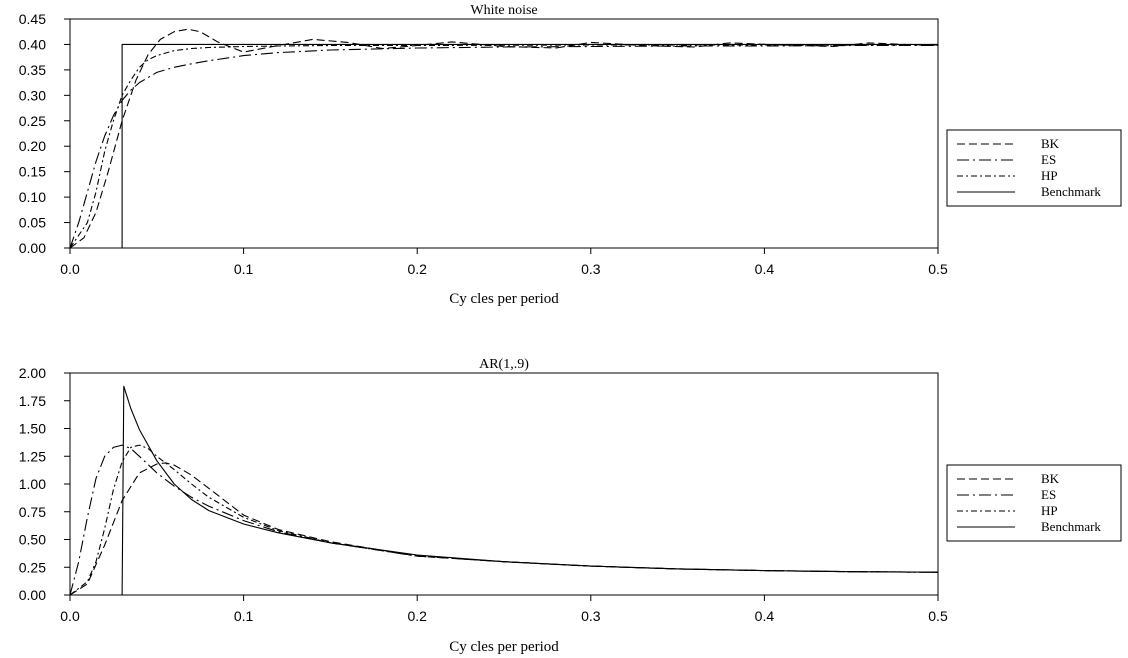 The image size is (1128, 658). What do you see at coordinates (32, 19) in the screenshot?
I see `y-tick-label: 0.45` at bounding box center [32, 19].